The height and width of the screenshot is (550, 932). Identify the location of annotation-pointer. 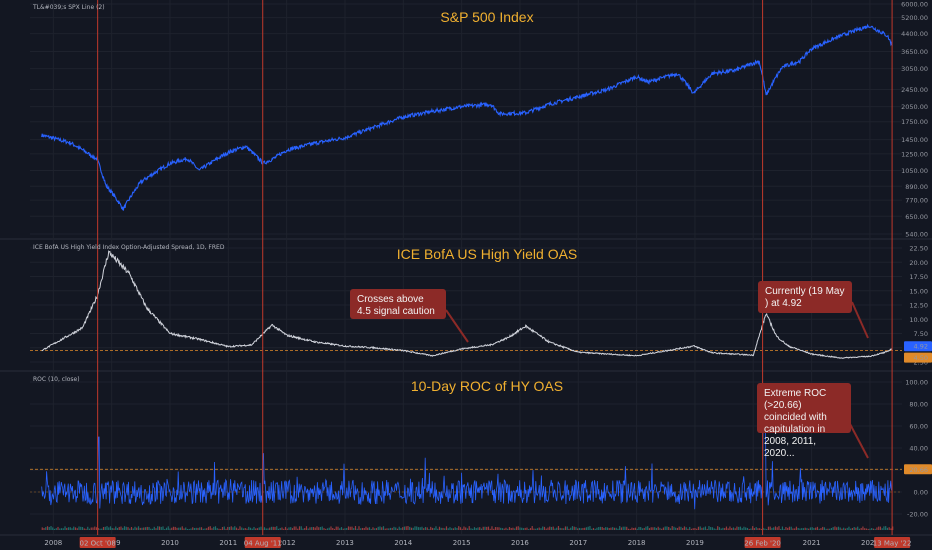
(859, 441).